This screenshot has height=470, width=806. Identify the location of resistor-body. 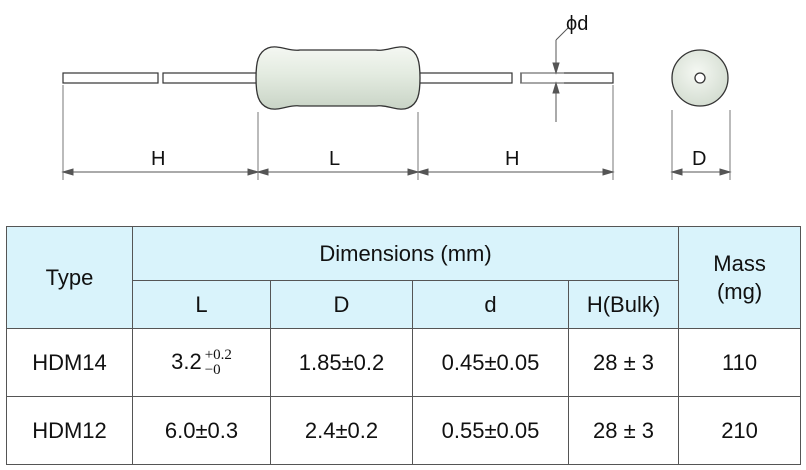
(338, 78).